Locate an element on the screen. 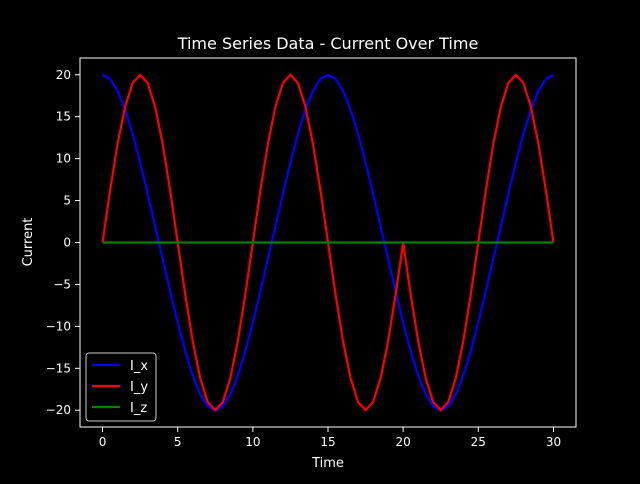 This screenshot has width=640, height=484. legend-label: I_z is located at coordinates (138, 408).